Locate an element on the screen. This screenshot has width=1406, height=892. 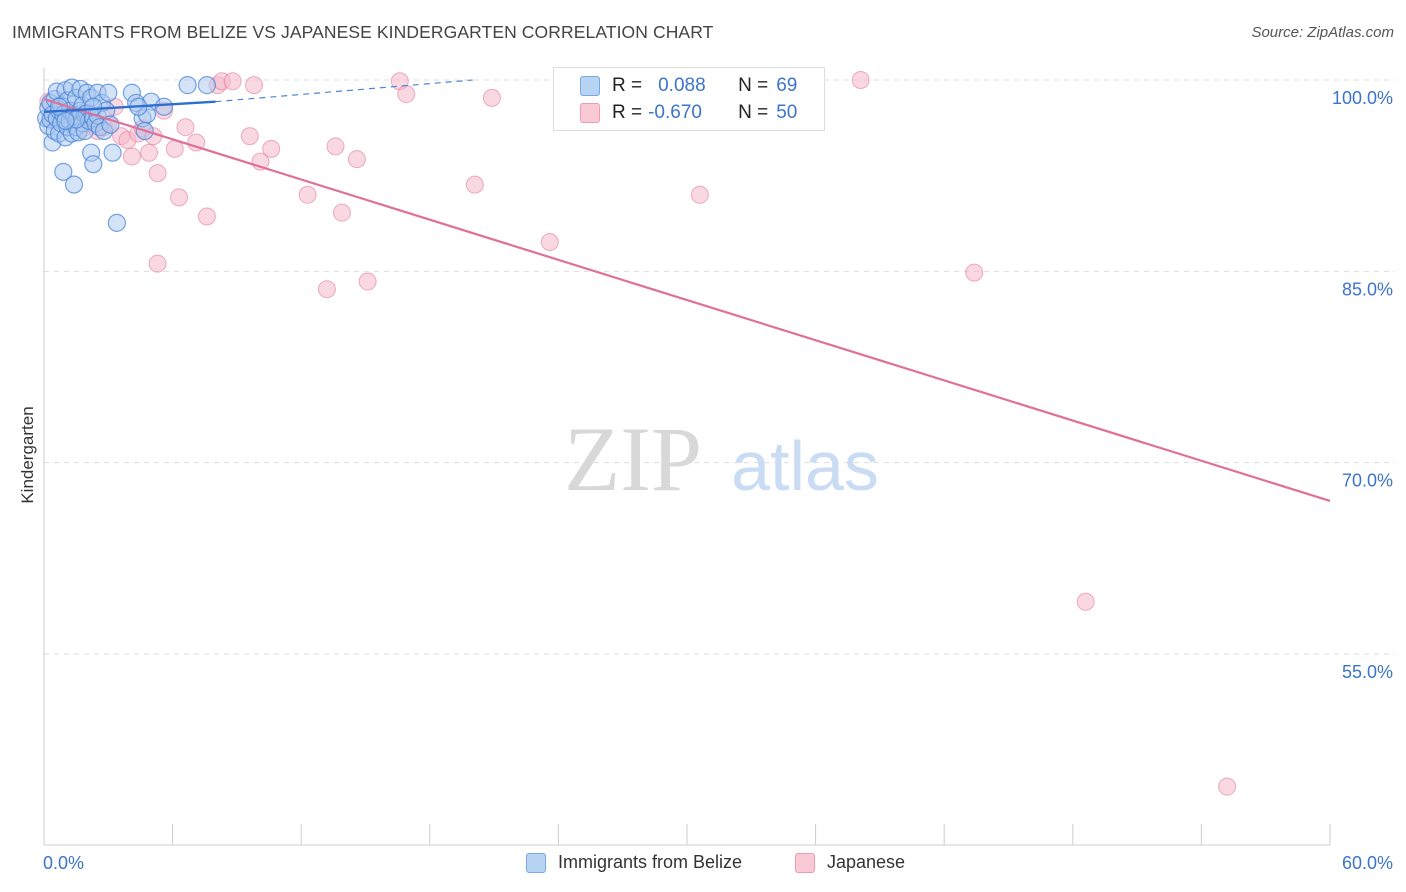
y-tick-label: 70.0% is located at coordinates (1367, 481).